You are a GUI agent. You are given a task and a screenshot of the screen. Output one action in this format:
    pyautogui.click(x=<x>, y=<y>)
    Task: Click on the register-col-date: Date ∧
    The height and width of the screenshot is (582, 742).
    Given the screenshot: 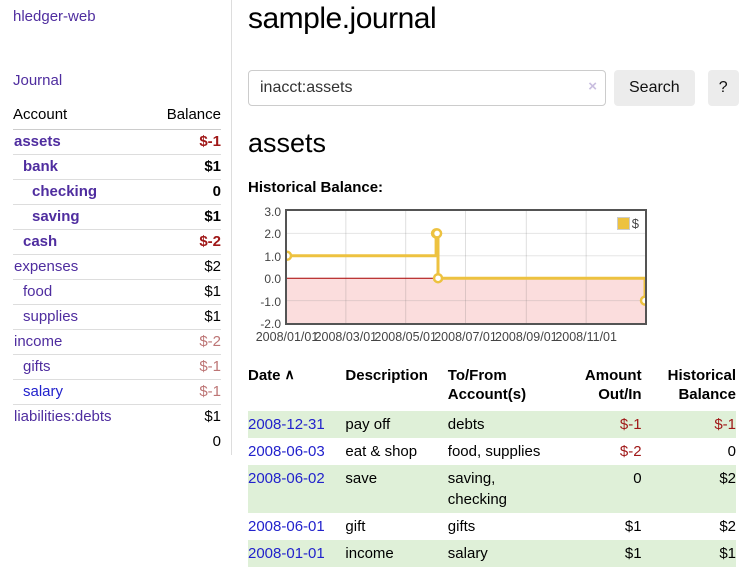 What is the action you would take?
    pyautogui.click(x=271, y=375)
    